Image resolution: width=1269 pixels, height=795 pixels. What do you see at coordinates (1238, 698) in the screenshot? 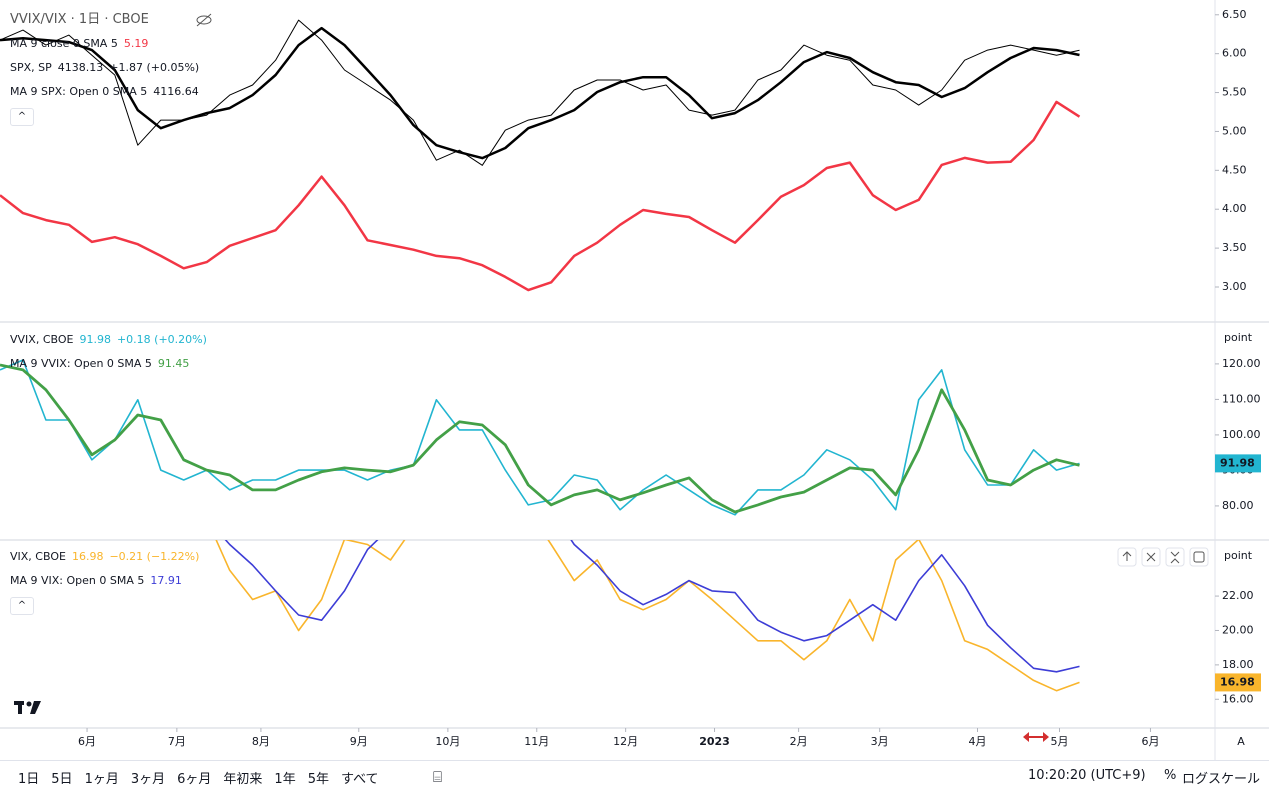
I see `y-tick-label: 16.00` at bounding box center [1238, 698].